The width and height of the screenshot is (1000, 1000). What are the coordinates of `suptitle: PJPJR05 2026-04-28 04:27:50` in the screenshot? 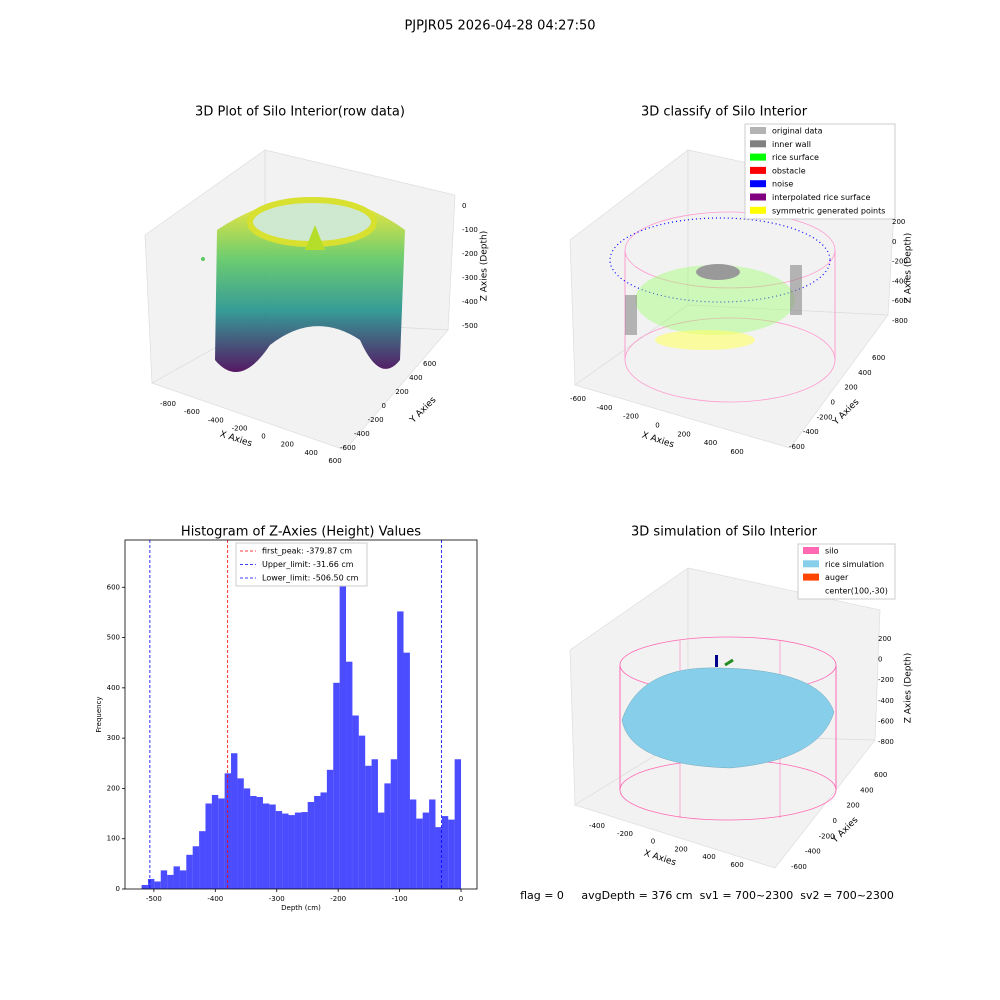 It's located at (499, 26).